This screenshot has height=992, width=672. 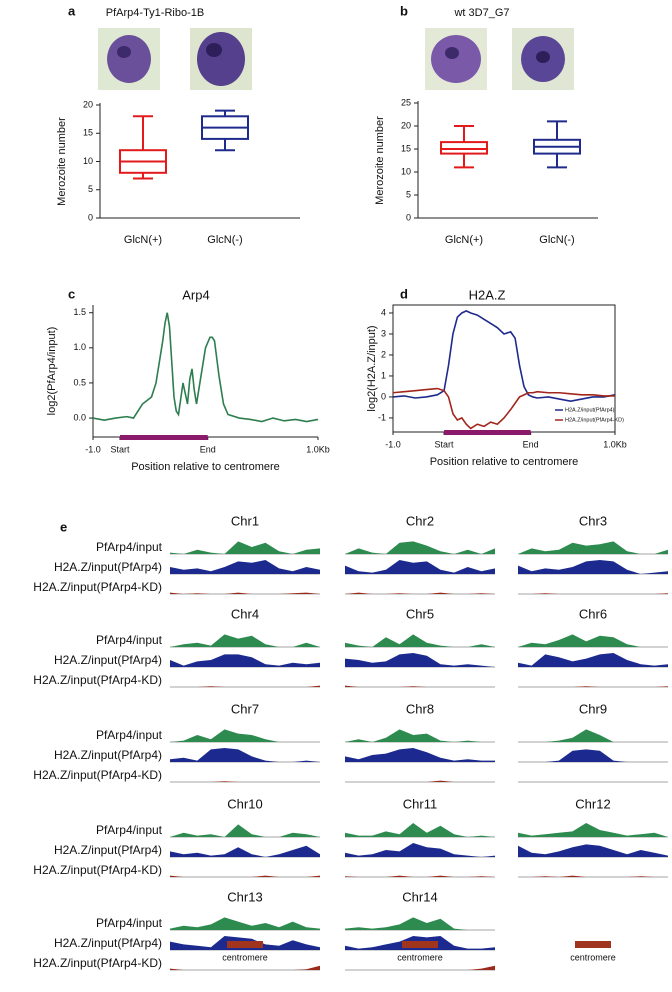 What do you see at coordinates (245, 613) in the screenshot?
I see `chromosome-title: Chr4` at bounding box center [245, 613].